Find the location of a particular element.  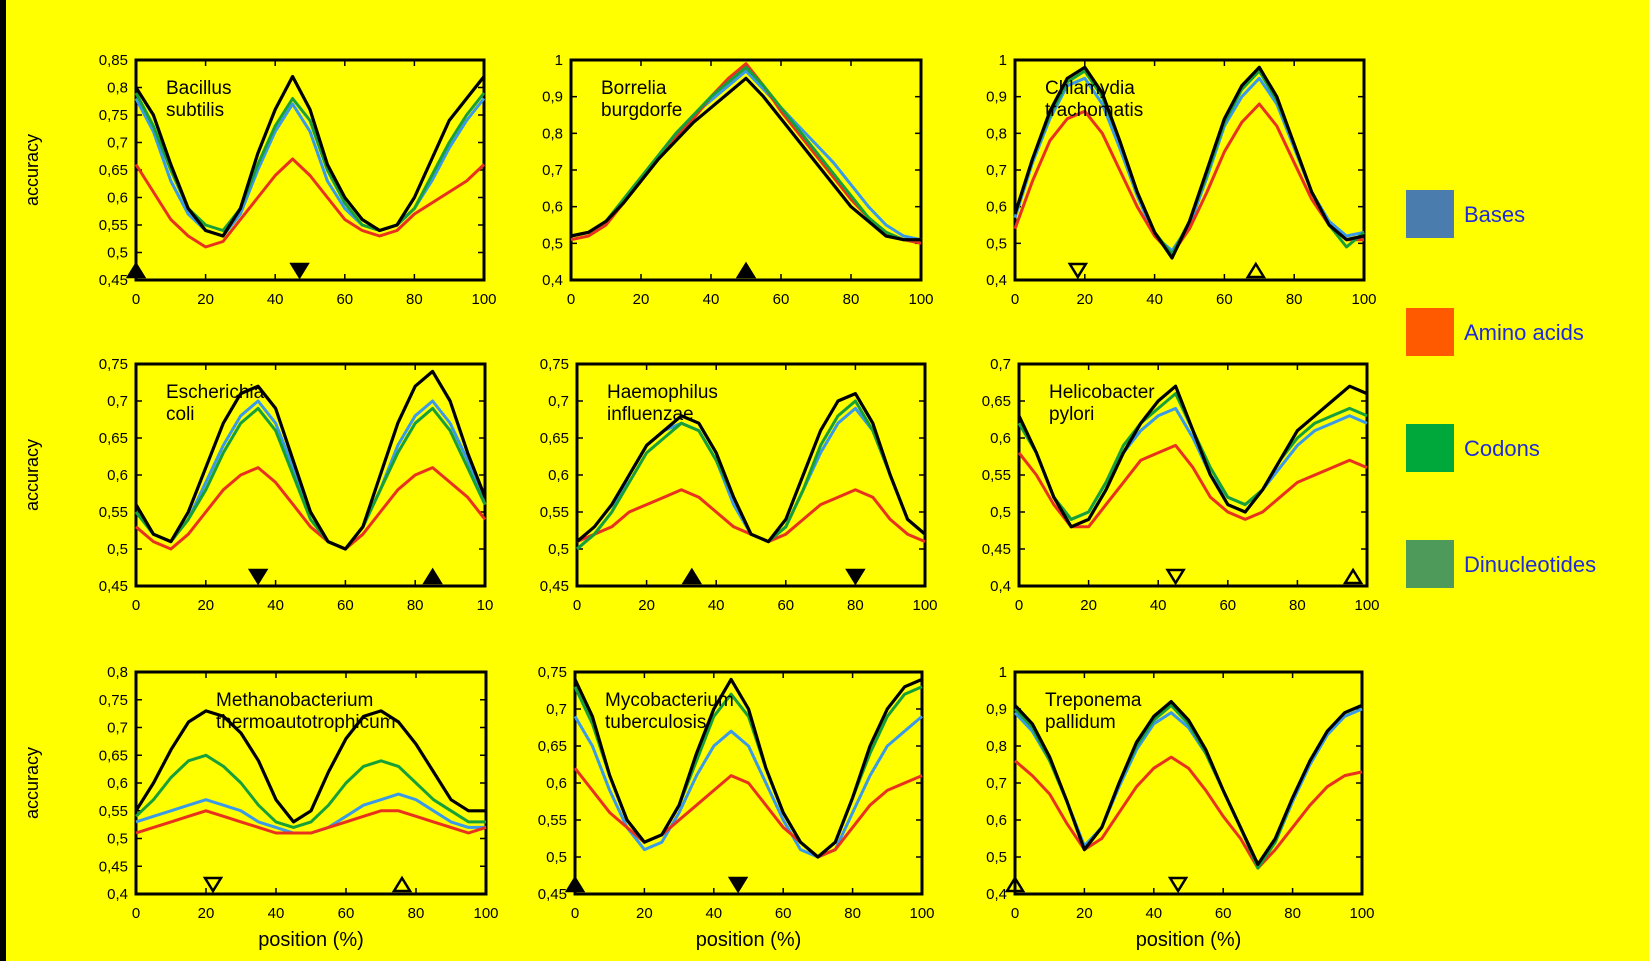

legend-label-bases: Bases is located at coordinates (1495, 214).